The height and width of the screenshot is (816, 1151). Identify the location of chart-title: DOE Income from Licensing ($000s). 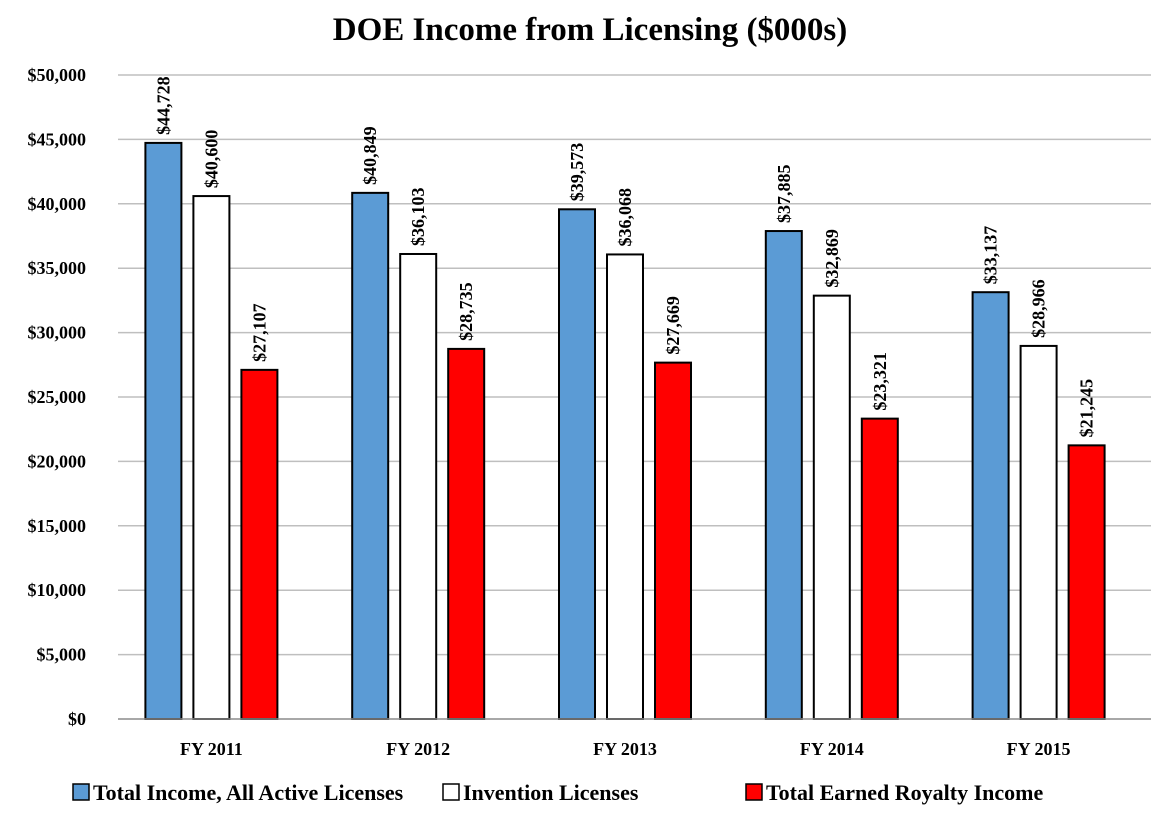
(590, 30).